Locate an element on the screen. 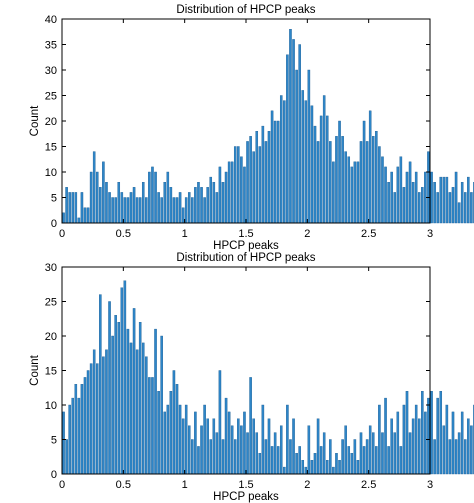 This screenshot has height=503, width=474. y-tick-label: 15 is located at coordinates (51, 148).